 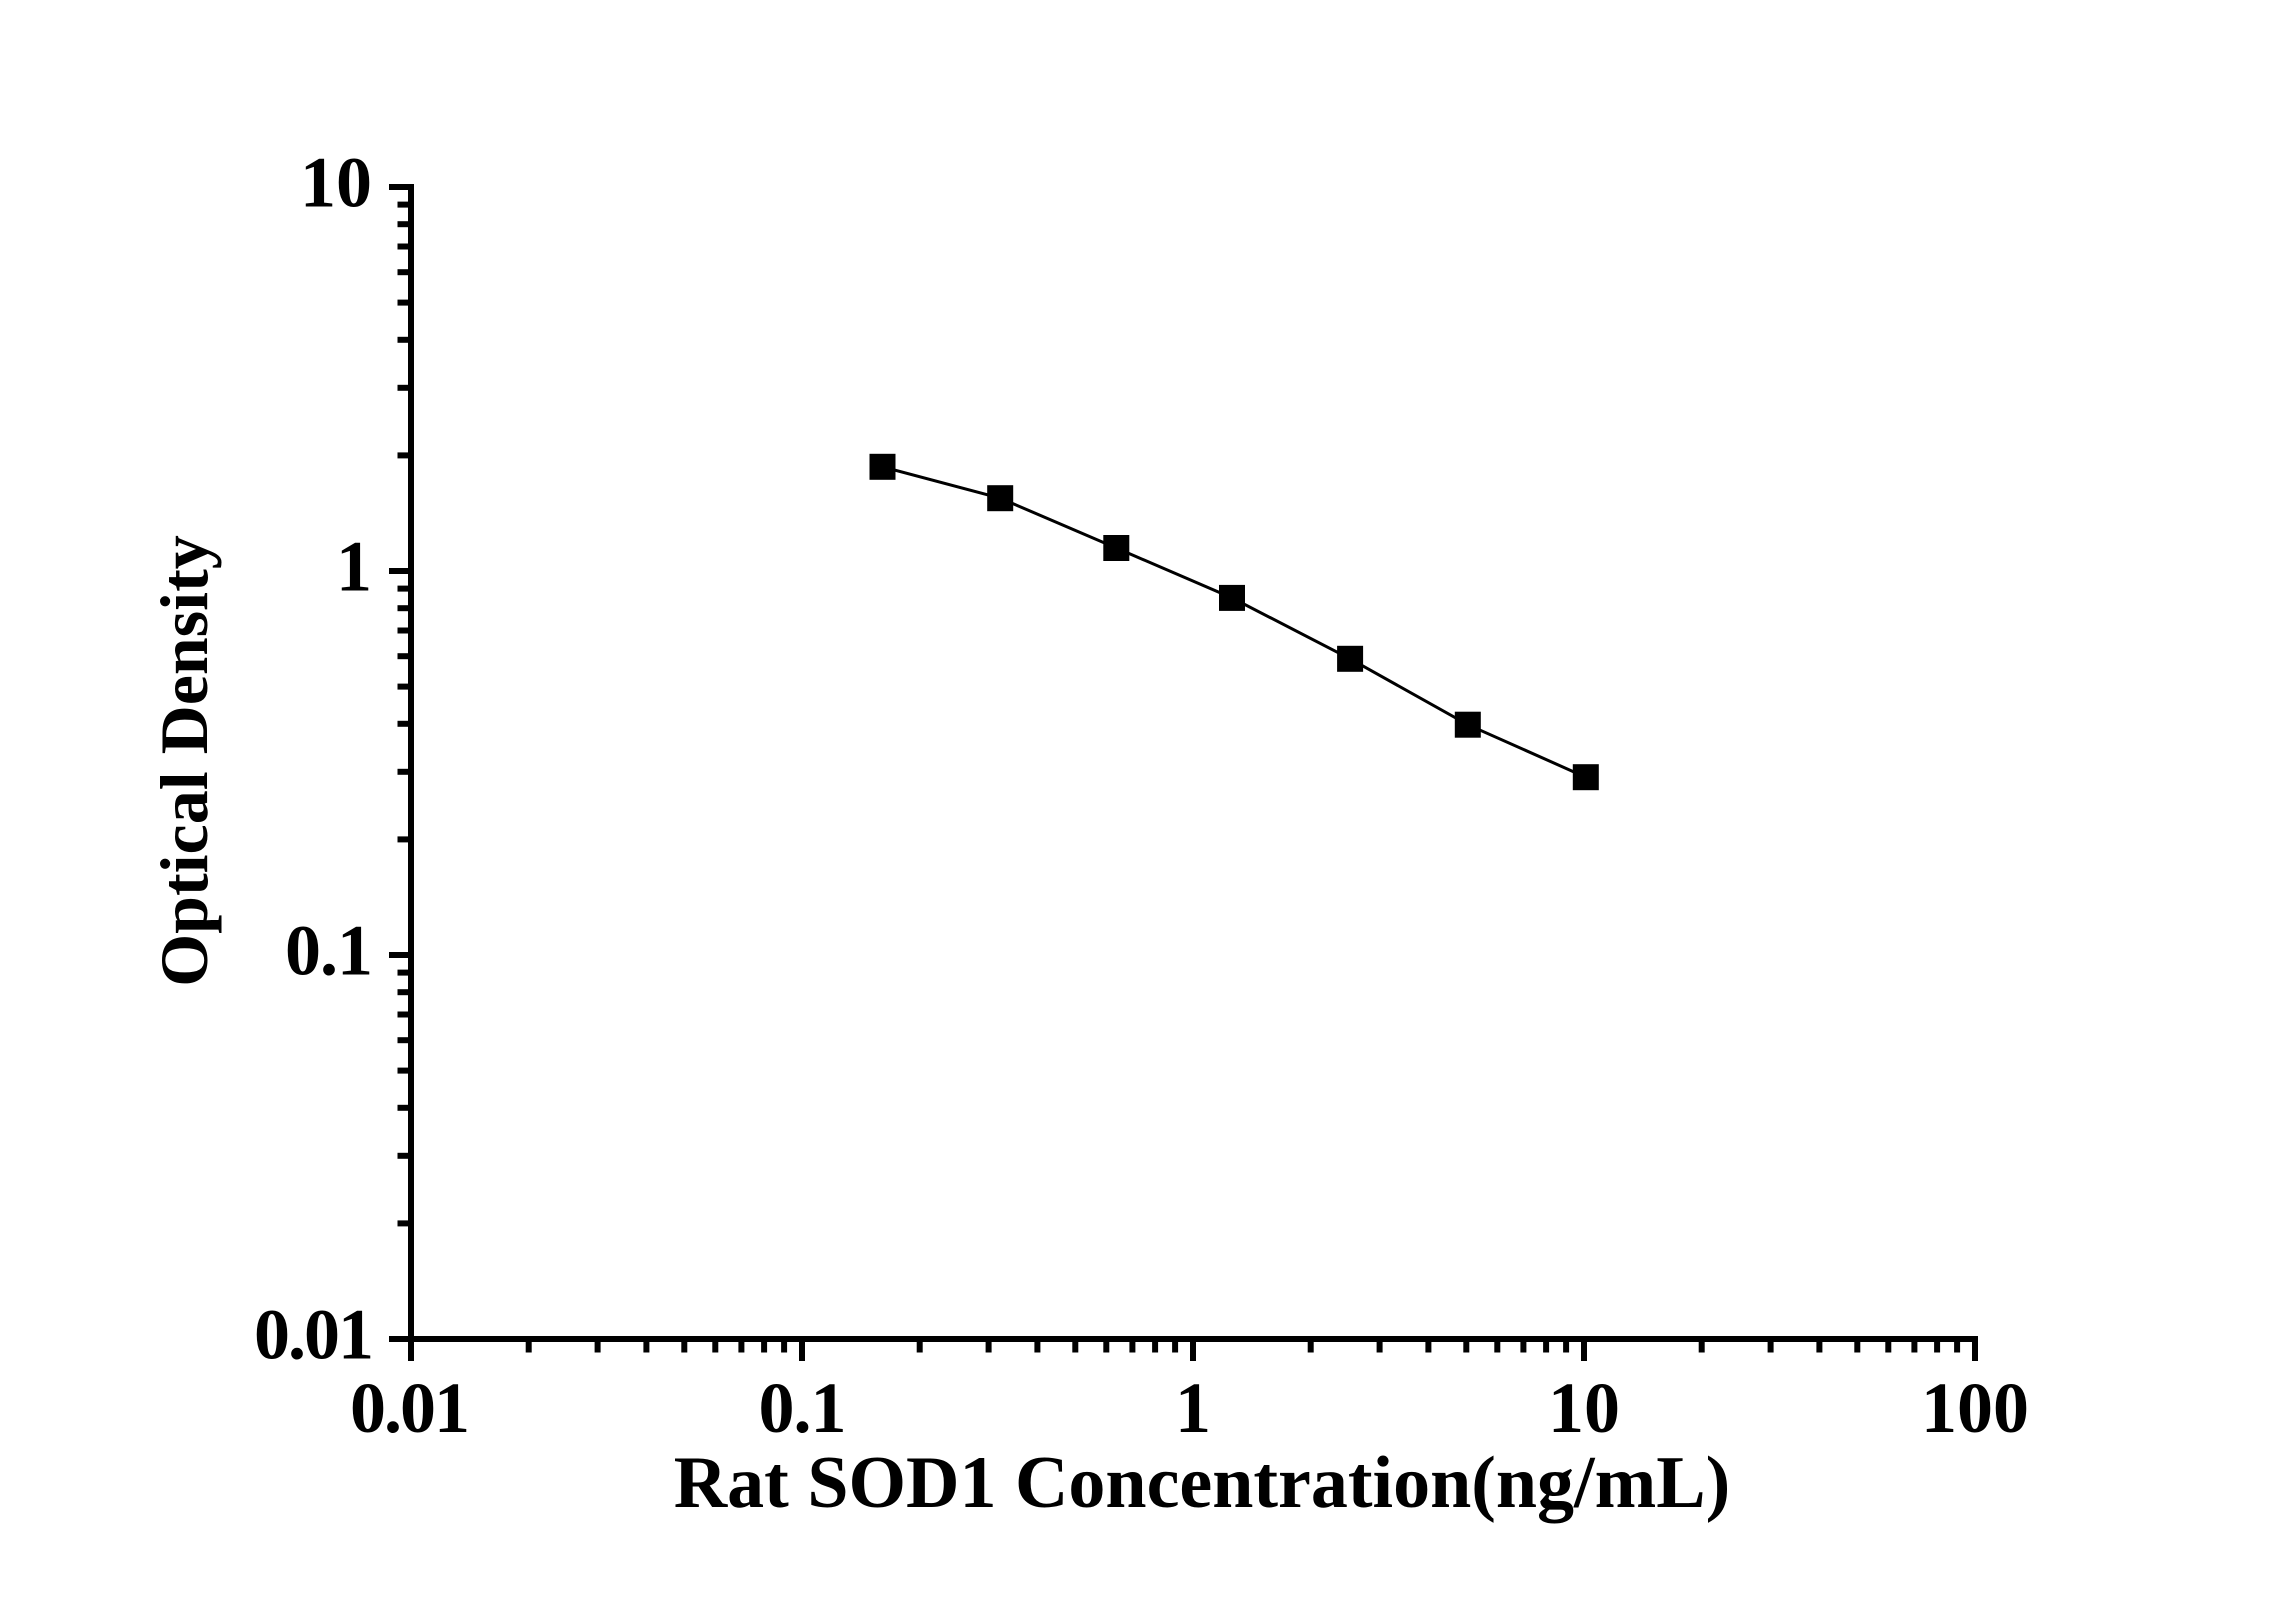 I want to click on svg-text: 100, so click(x=1975, y=1408).